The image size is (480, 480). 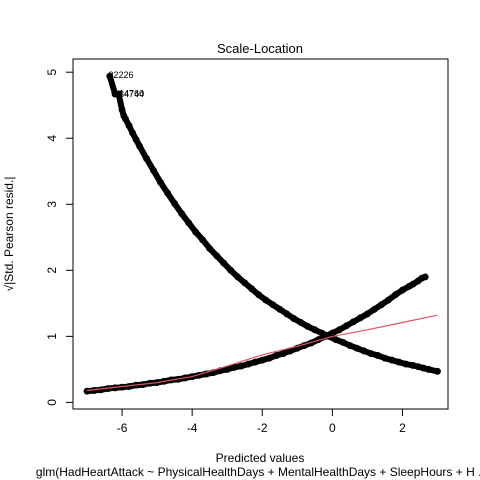 I want to click on x-tick-label: 2, so click(x=402, y=428).